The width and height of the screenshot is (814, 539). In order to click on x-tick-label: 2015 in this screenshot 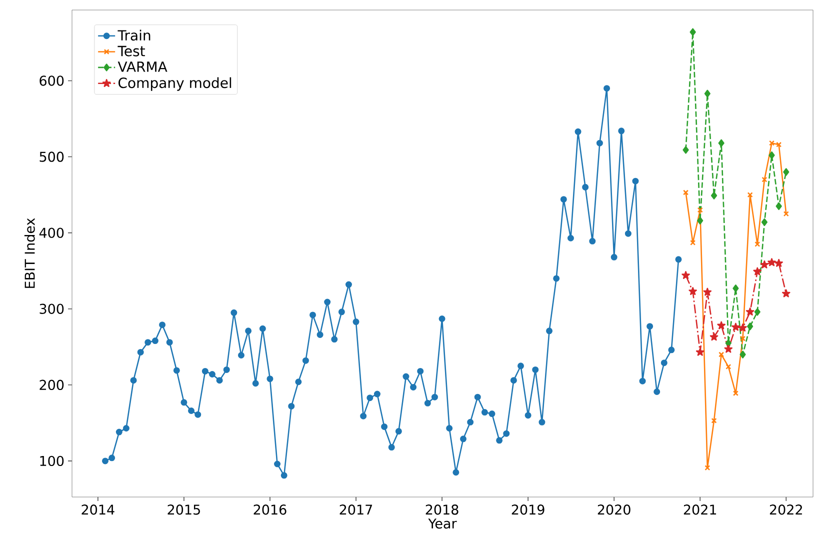, I will do `click(184, 509)`.